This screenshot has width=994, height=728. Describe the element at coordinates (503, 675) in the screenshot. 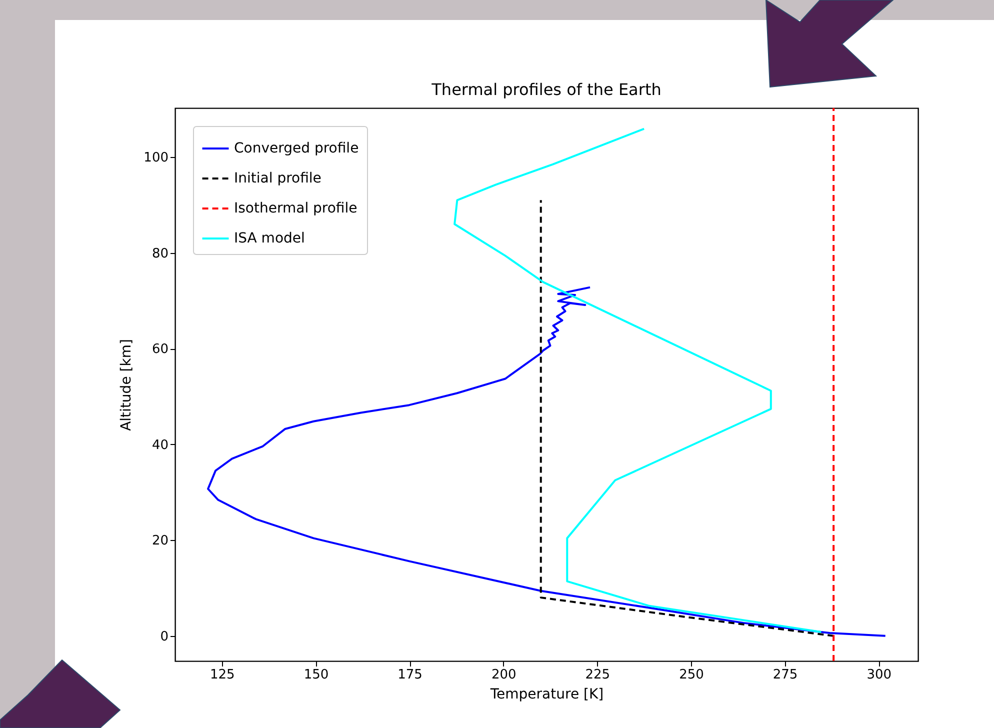

I see `x-tick-label: 200` at that location.